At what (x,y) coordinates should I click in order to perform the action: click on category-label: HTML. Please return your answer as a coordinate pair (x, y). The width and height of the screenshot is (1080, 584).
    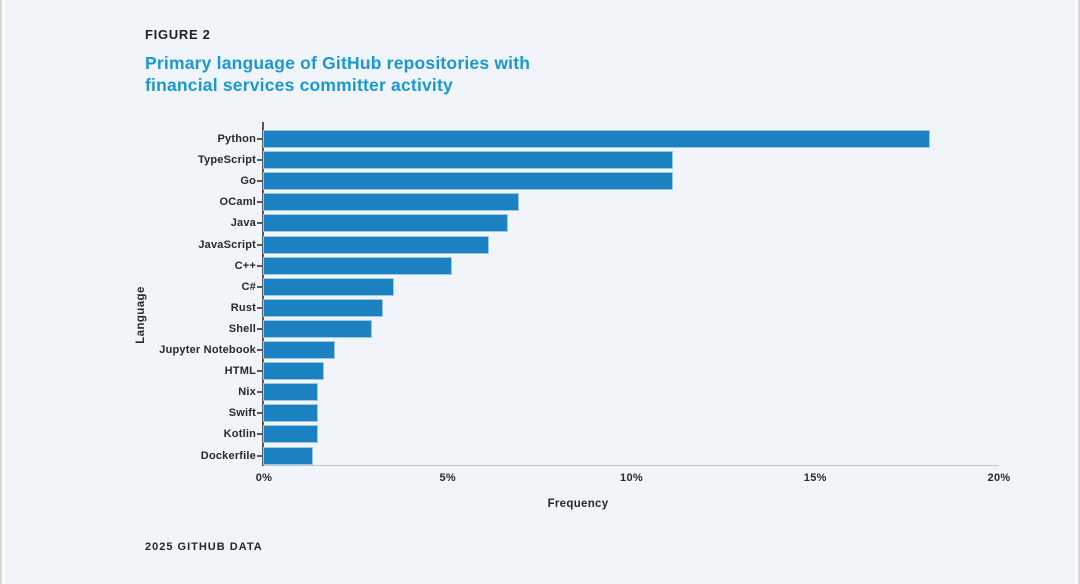
    Looking at the image, I should click on (240, 371).